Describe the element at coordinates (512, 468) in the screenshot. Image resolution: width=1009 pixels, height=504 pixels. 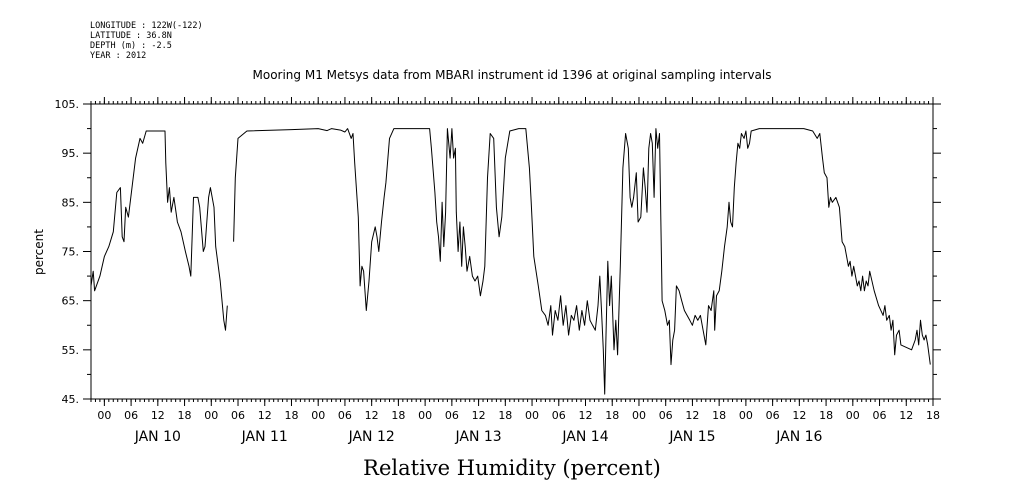
I see `x-axis-label: Relative Humidity (percent)` at that location.